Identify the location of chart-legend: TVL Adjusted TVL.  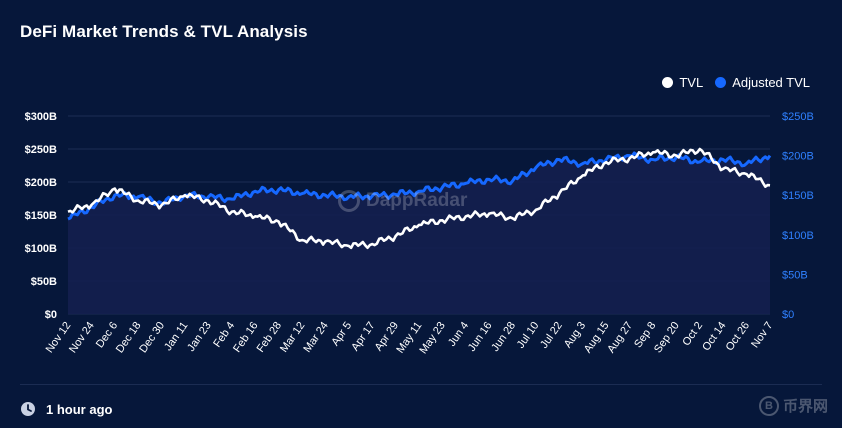
(736, 82).